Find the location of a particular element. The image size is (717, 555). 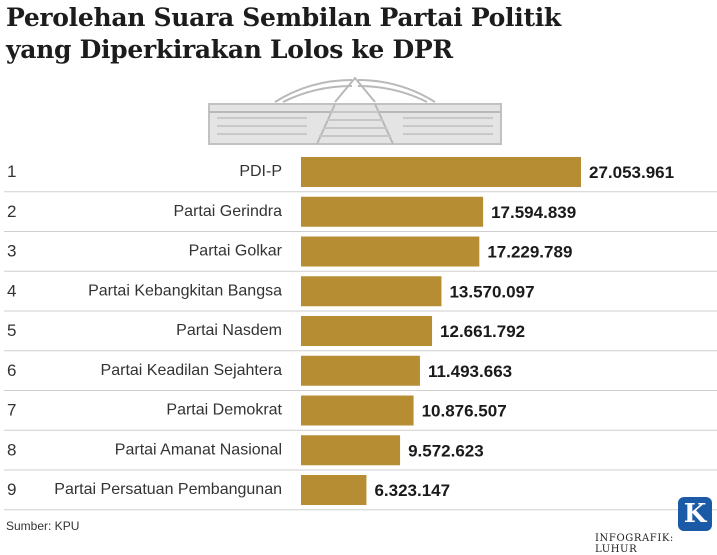

category-label: Partai Keadilan Sejahtera is located at coordinates (192, 370).